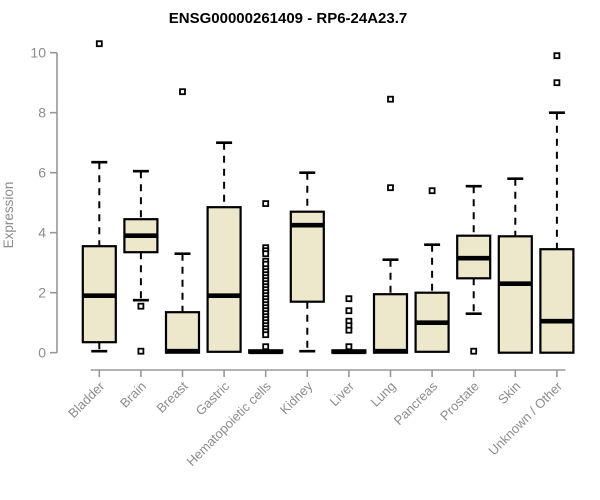  I want to click on boxplot-prostate, so click(474, 269).